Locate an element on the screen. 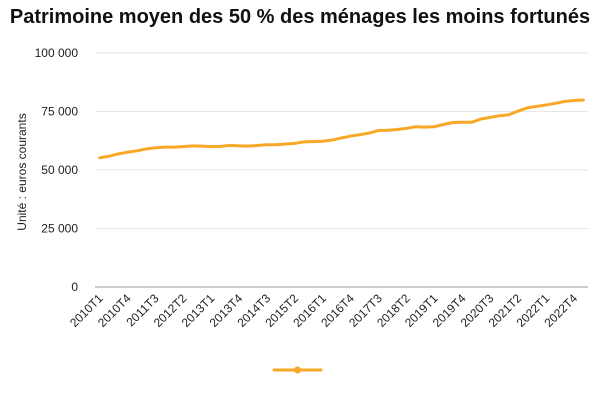  y-tick-label: 50 000 is located at coordinates (59, 170).